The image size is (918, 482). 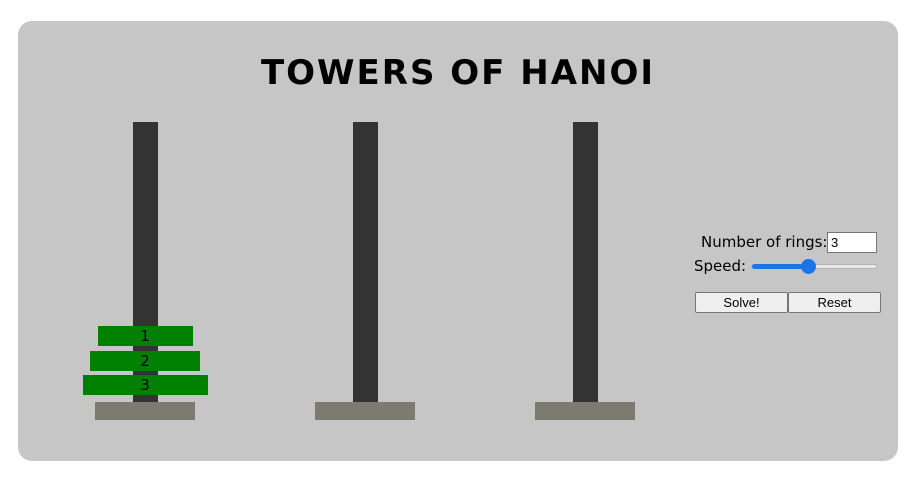 What do you see at coordinates (764, 242) in the screenshot?
I see `rings-count-label: Number of rings:` at bounding box center [764, 242].